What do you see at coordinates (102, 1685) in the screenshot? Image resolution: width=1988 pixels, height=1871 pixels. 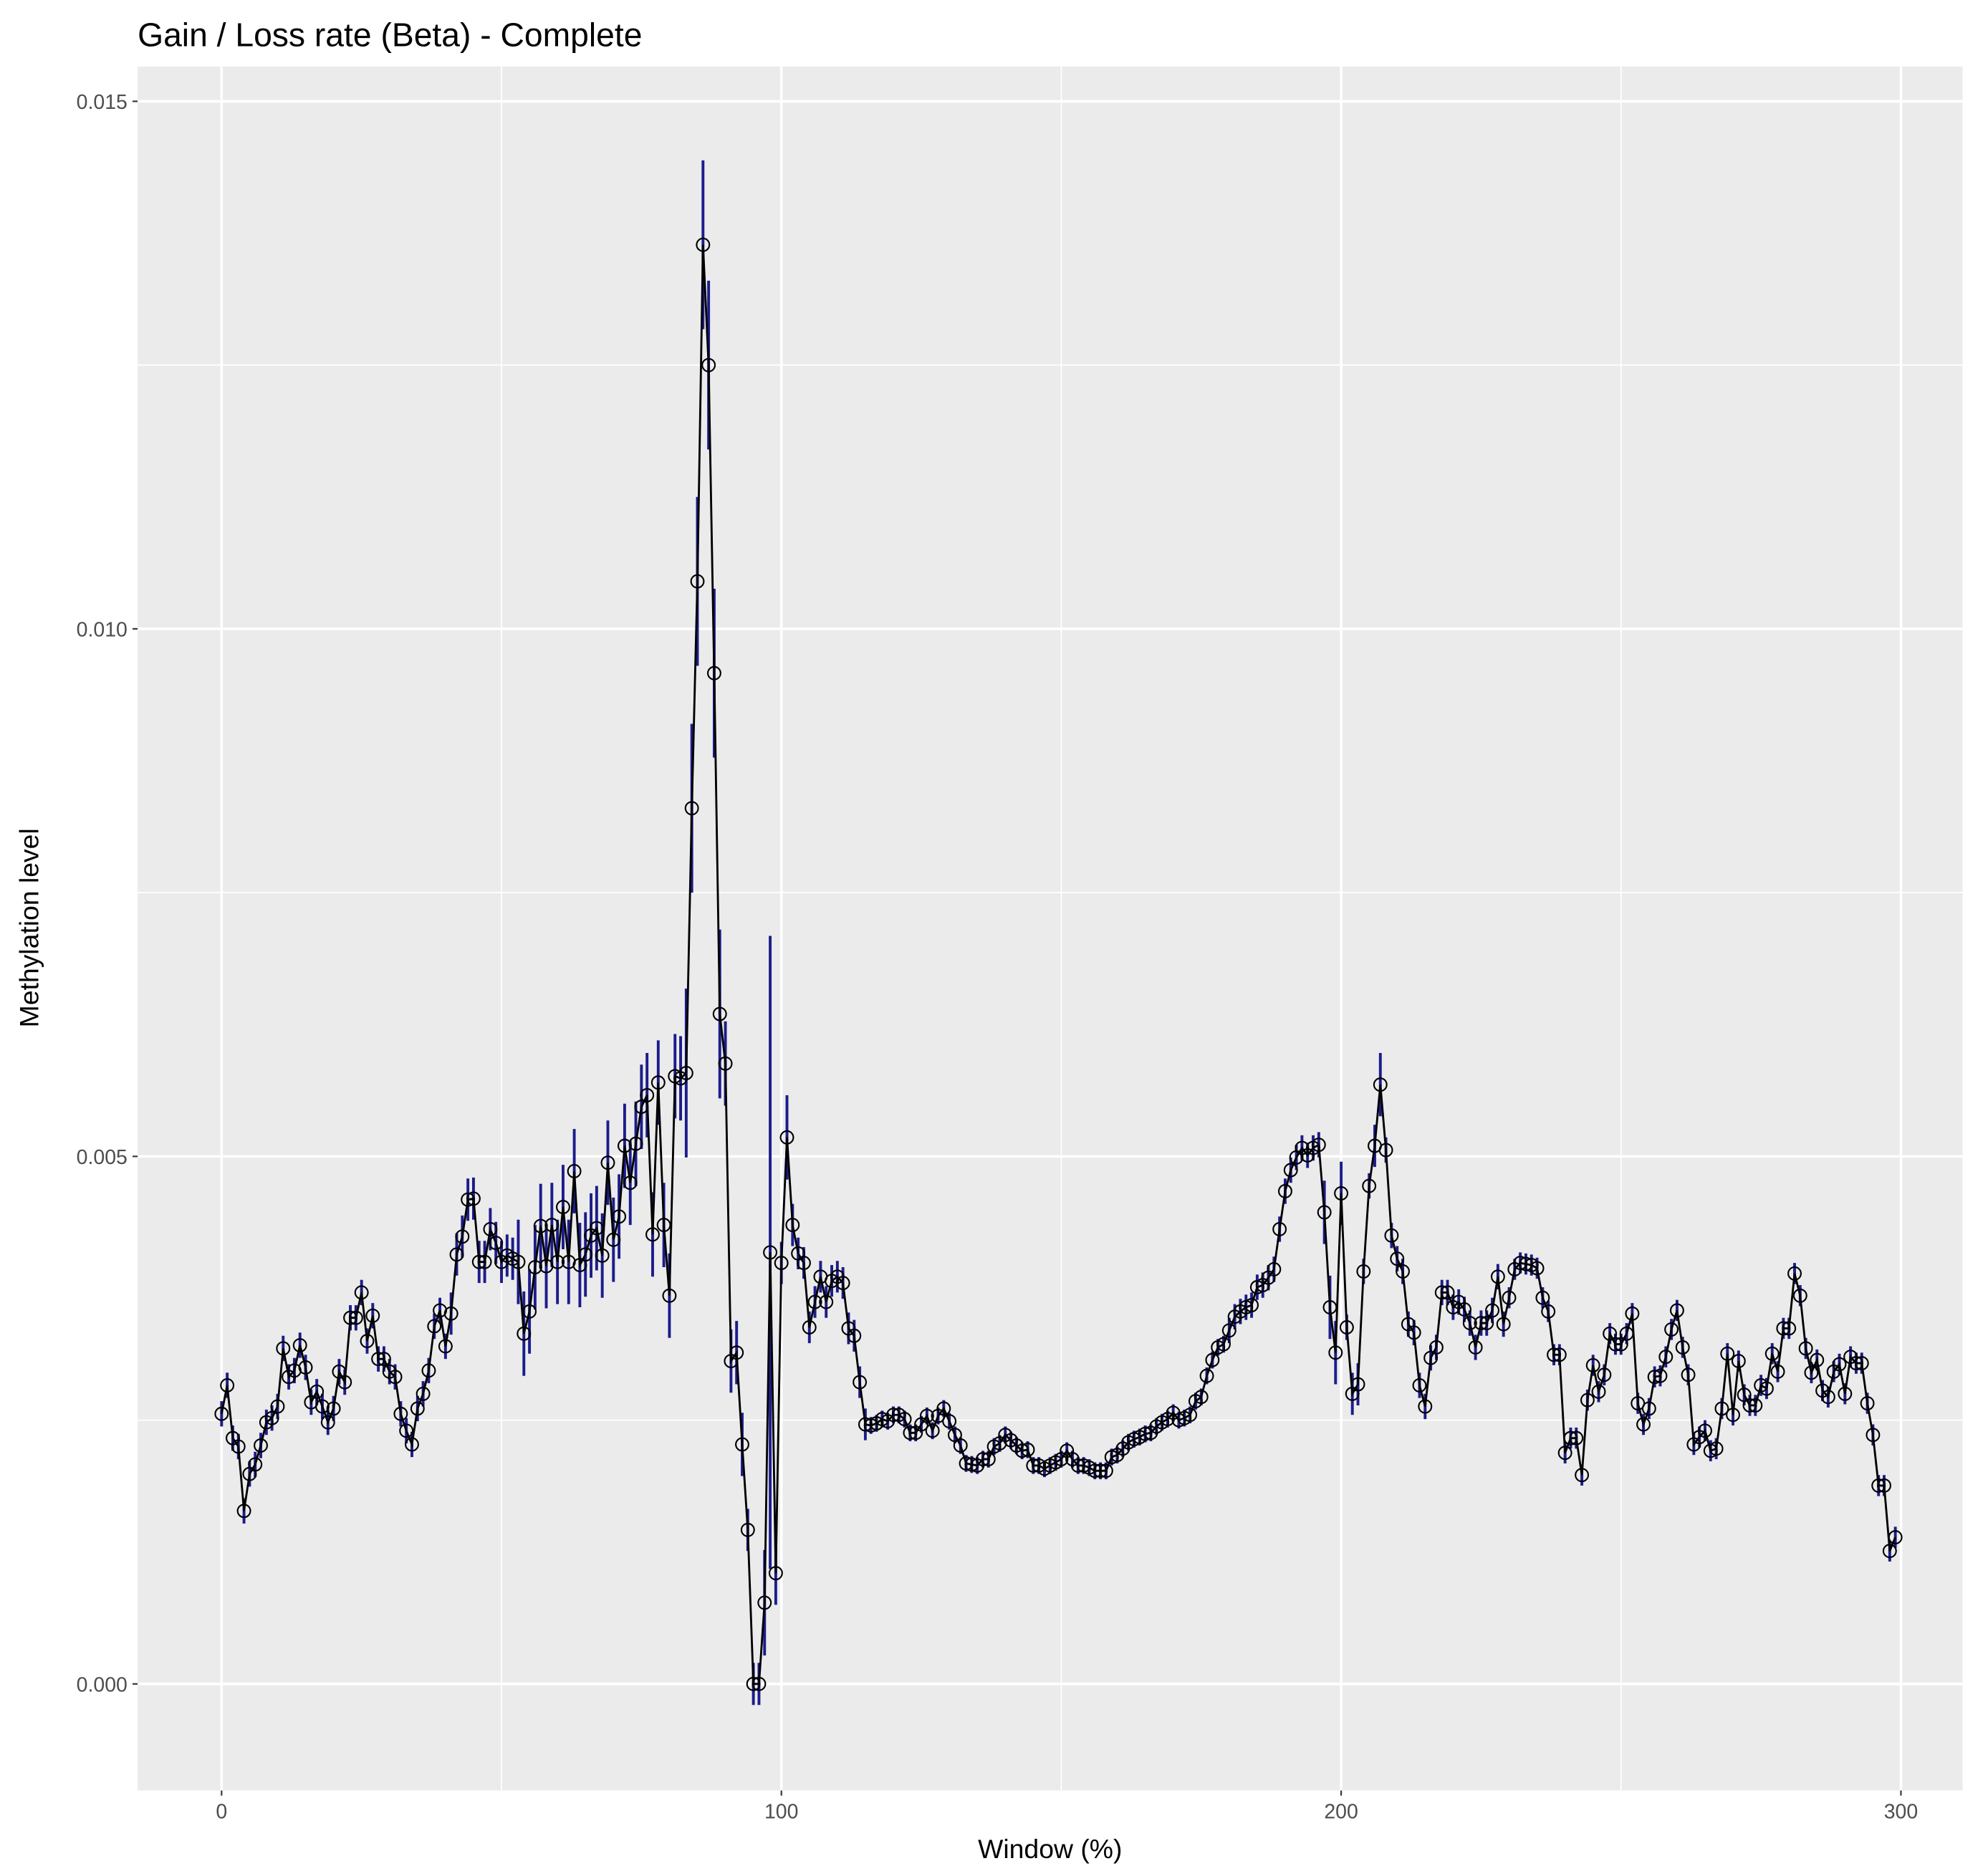 I see `y-tick-label: 0.000` at bounding box center [102, 1685].